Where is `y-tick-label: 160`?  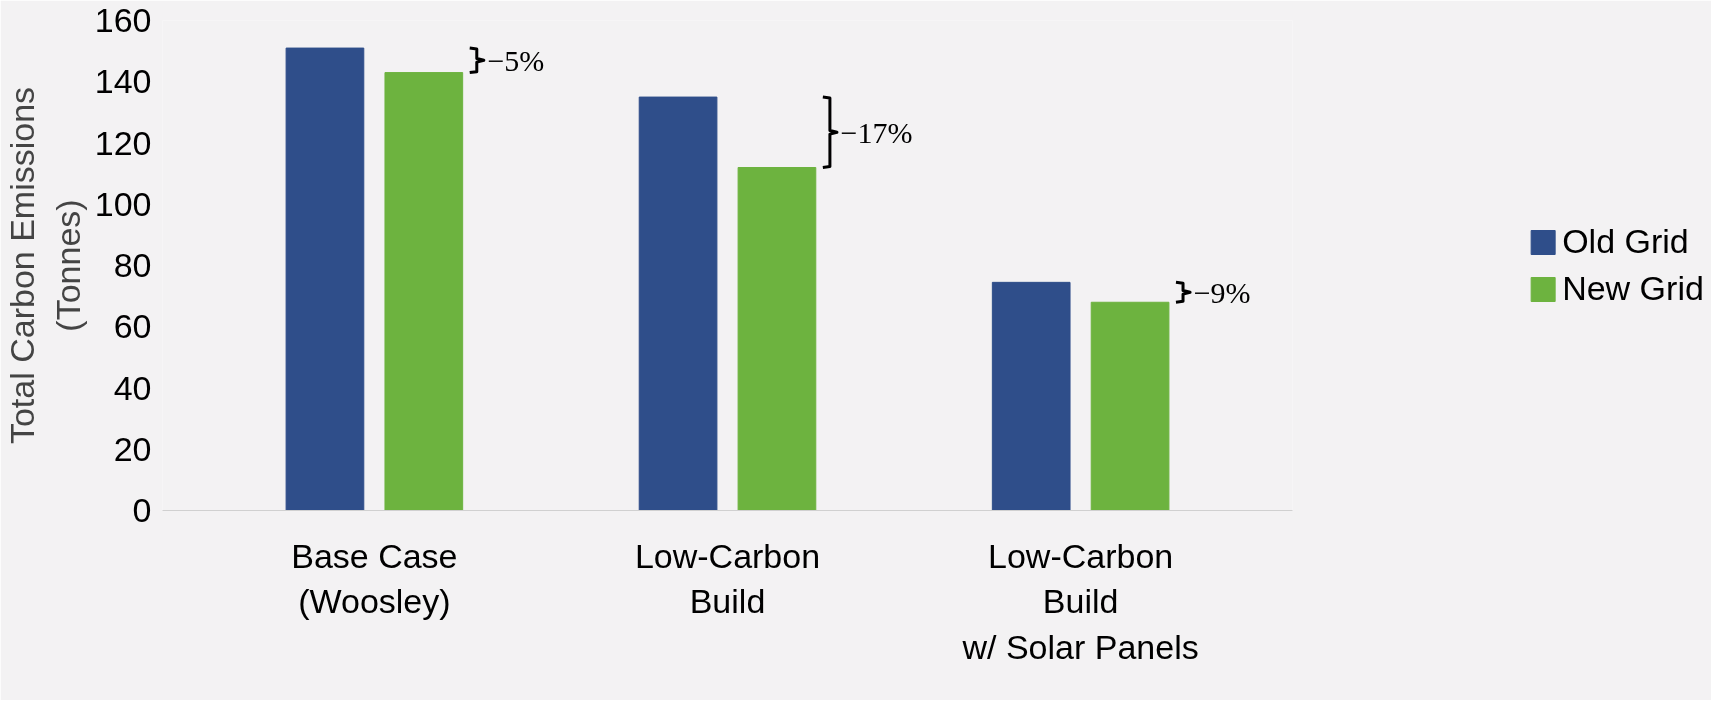
y-tick-label: 160 is located at coordinates (123, 20).